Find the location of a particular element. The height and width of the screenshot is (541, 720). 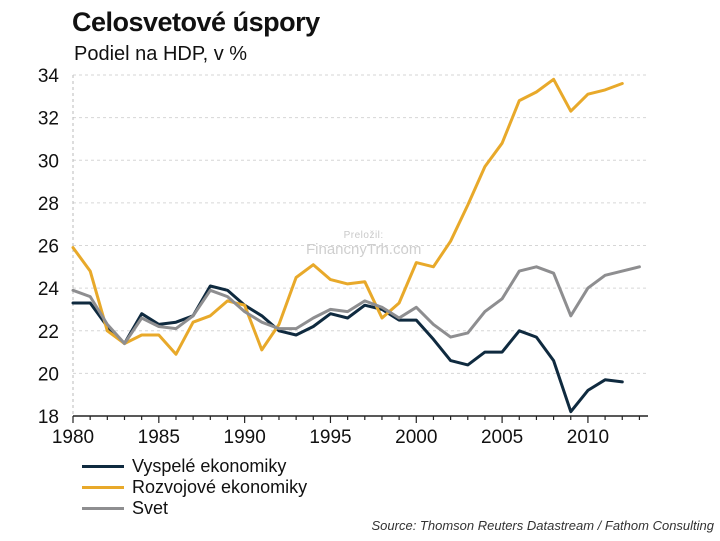

legend-item-advanced: Vyspelé ekonomiky is located at coordinates (194, 466).